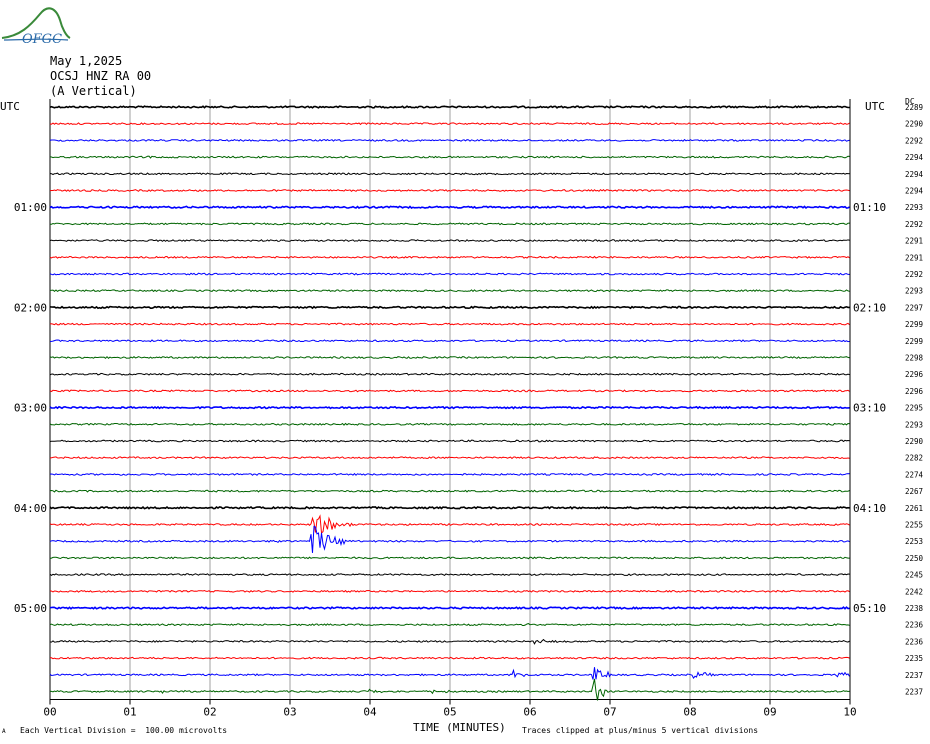 This screenshot has width=930, height=744. I want to click on ofgc-logo: OFGC, so click(36, 24).